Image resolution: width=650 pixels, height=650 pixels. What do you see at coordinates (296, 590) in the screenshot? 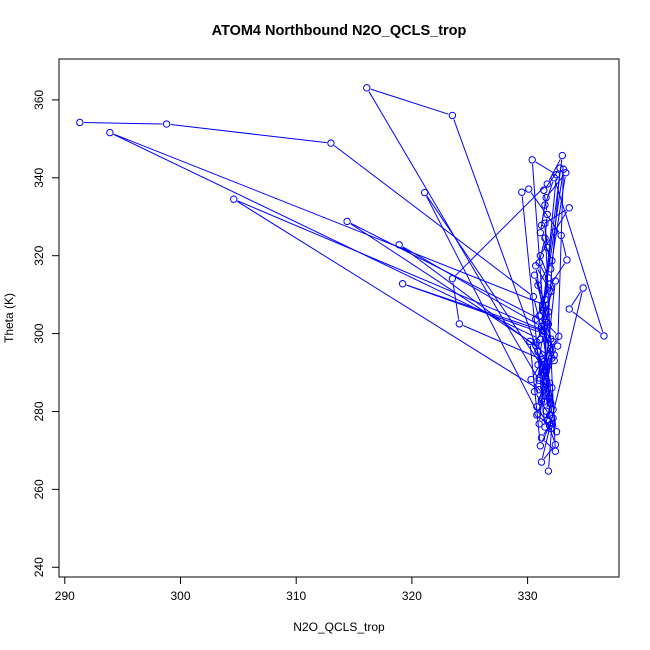
I see `x-axis: 290 300 310 320 330` at bounding box center [296, 590].